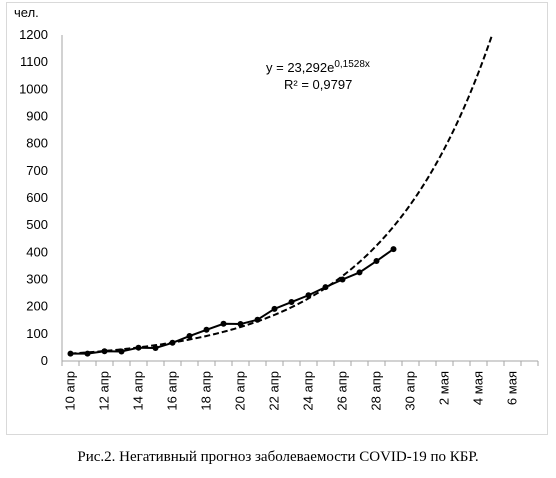 Image resolution: width=556 pixels, height=478 pixels. I want to click on x-tick-label: 2 мая, so click(444, 388).